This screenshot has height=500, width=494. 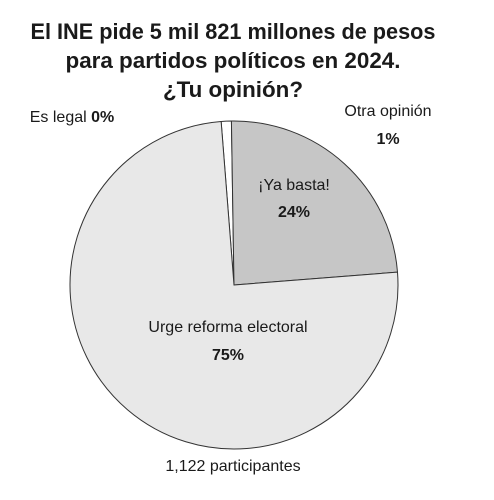 What do you see at coordinates (228, 355) in the screenshot?
I see `value-label: 75%` at bounding box center [228, 355].